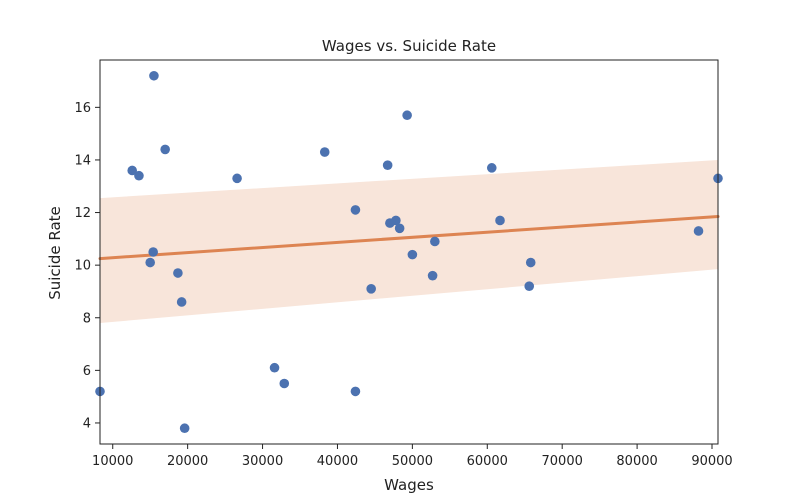 The width and height of the screenshot is (800, 504). Describe the element at coordinates (409, 485) in the screenshot. I see `x-axis-label: Wages` at that location.